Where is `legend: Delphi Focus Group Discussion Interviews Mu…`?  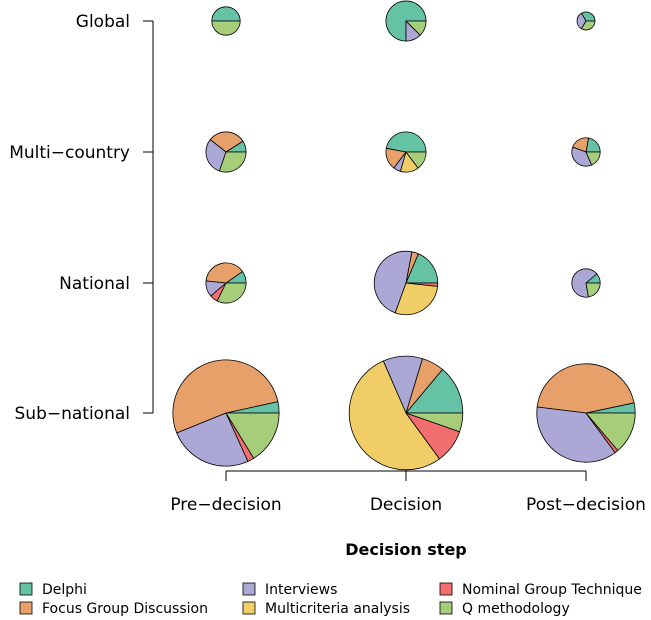 legend: Delphi Focus Group Discussion Interviews Mu… is located at coordinates (330, 599).